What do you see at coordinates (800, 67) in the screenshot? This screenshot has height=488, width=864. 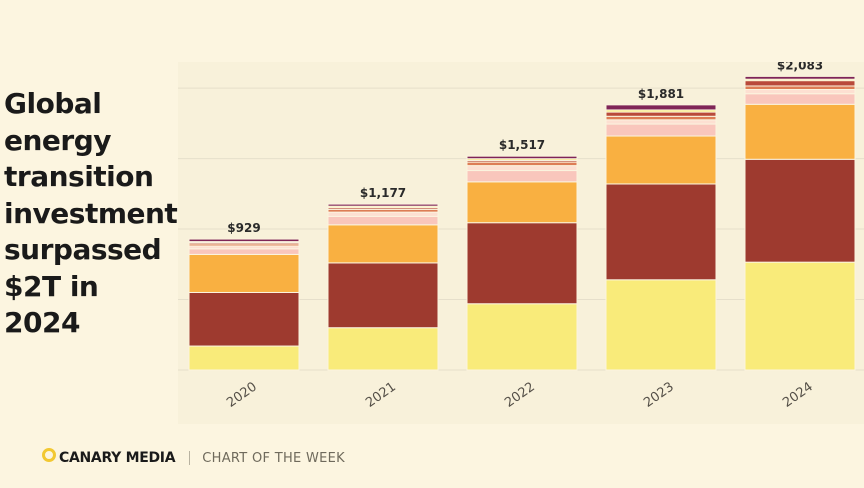 I see `bar-total-label: $2,083` at bounding box center [800, 67].